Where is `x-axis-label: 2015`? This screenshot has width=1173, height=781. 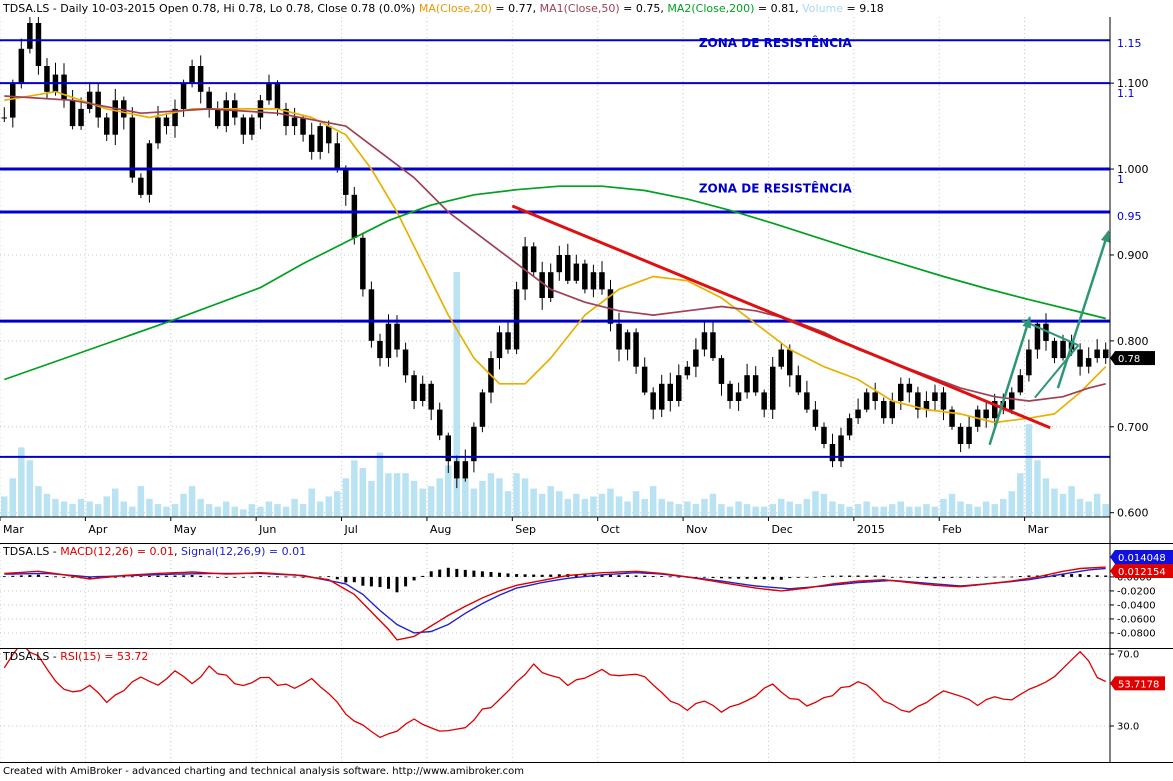
x-axis-label: 2015 is located at coordinates (871, 529).